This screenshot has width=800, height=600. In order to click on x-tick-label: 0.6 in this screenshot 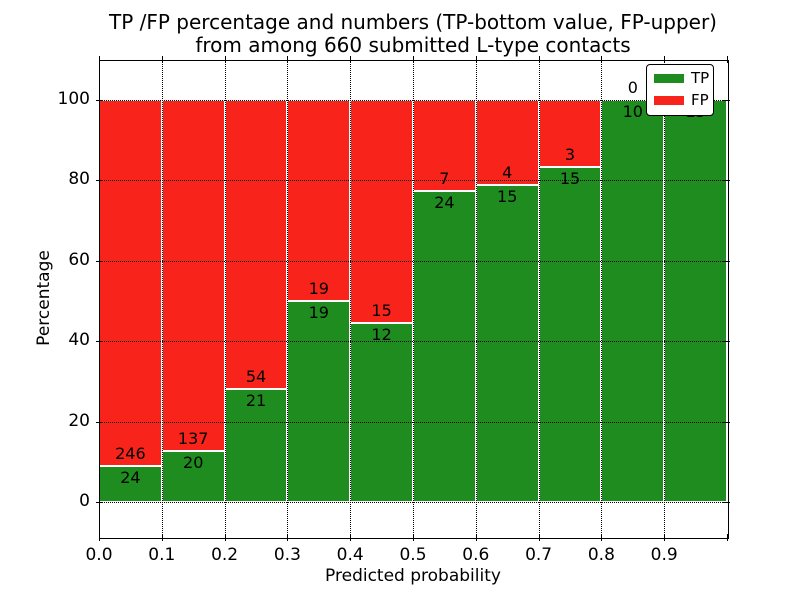, I will do `click(476, 555)`.